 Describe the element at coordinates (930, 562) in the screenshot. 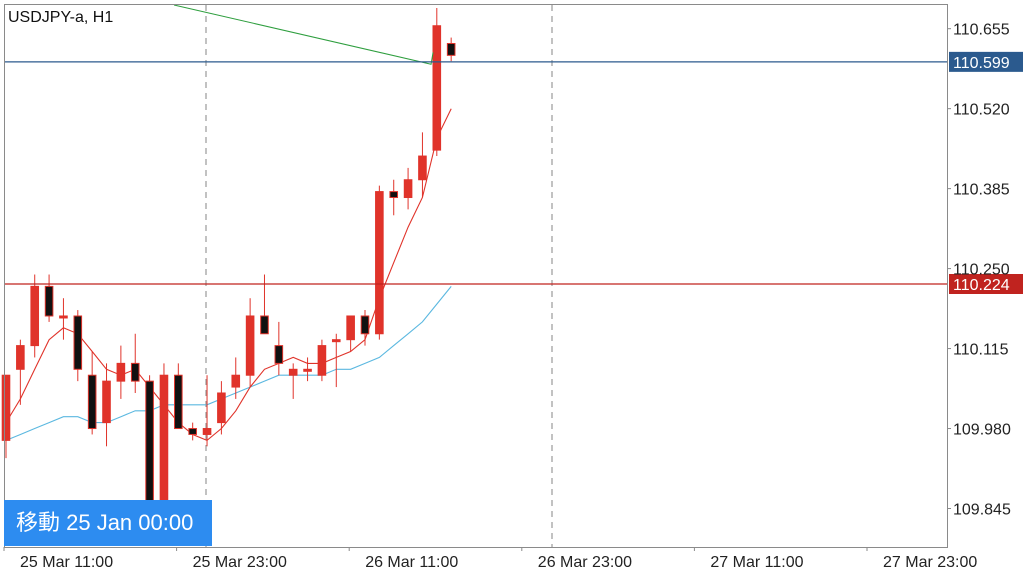

I see `x-tick-label: 27 Mar 23:00` at that location.